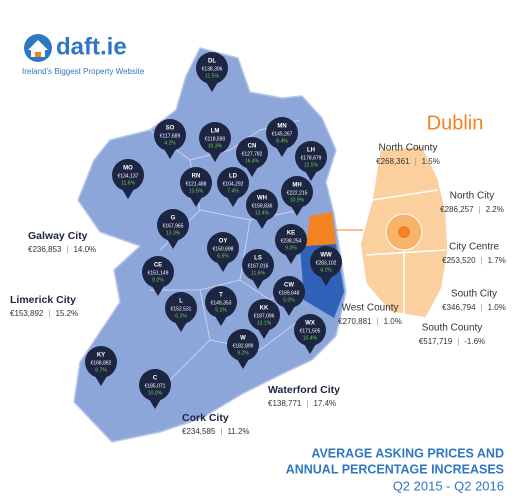 This screenshot has height=500, width=513. Describe the element at coordinates (324, 403) in the screenshot. I see `area-change: 17.4%` at that location.